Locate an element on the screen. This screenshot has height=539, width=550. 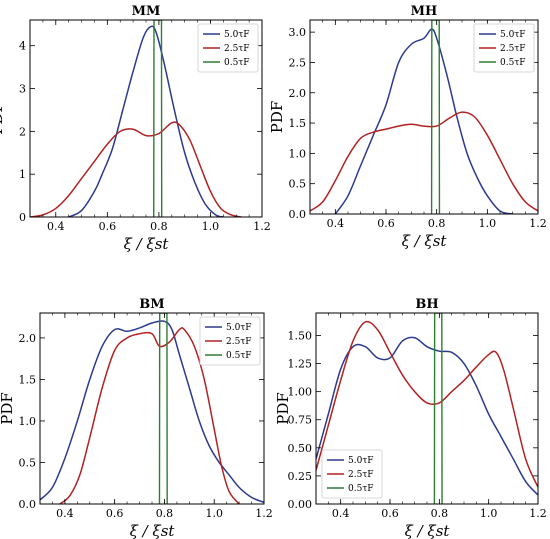
y-tick-label: 1 is located at coordinates (22, 174).